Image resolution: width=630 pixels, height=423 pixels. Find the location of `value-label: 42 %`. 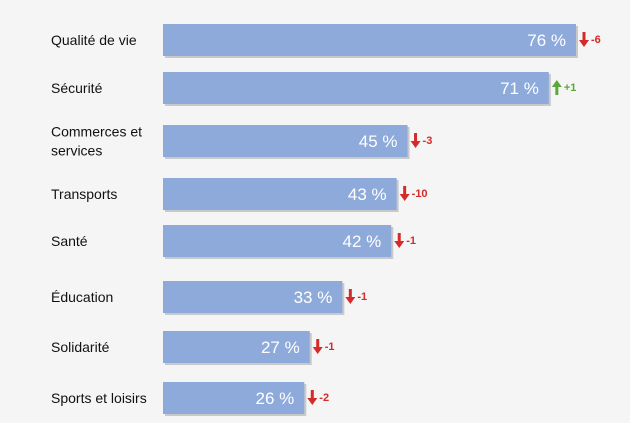

value-label: 42 % is located at coordinates (361, 241).